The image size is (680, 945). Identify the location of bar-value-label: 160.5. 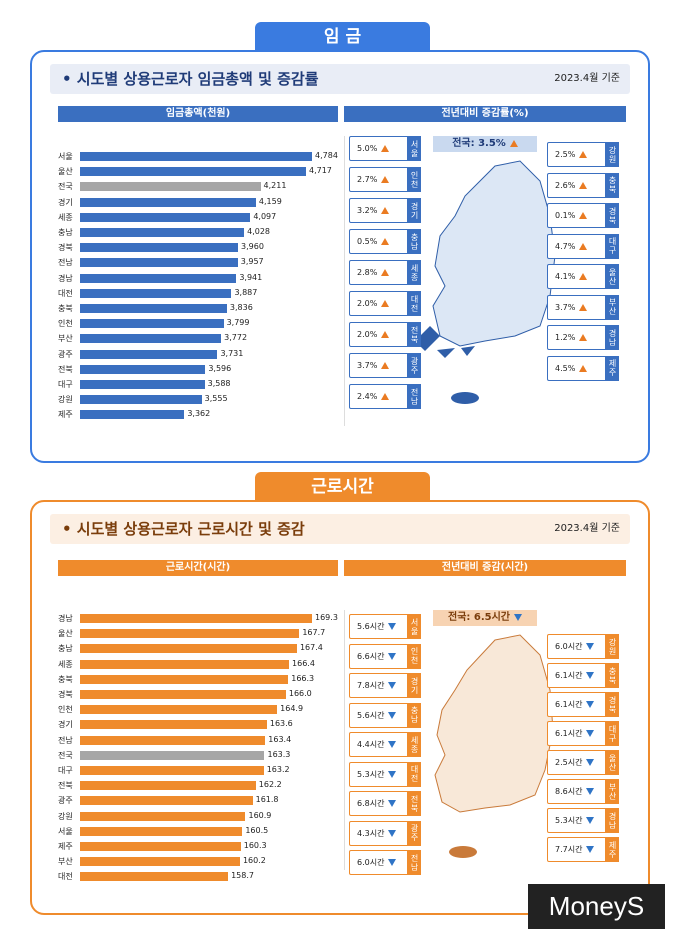
(257, 830).